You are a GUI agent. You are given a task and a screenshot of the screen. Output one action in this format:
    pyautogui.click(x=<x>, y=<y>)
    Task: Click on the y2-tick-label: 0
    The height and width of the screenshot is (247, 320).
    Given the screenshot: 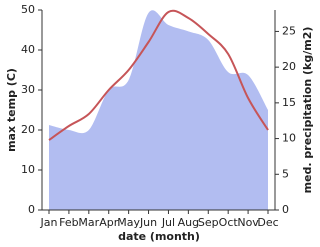 What is the action you would take?
    pyautogui.click(x=285, y=209)
    